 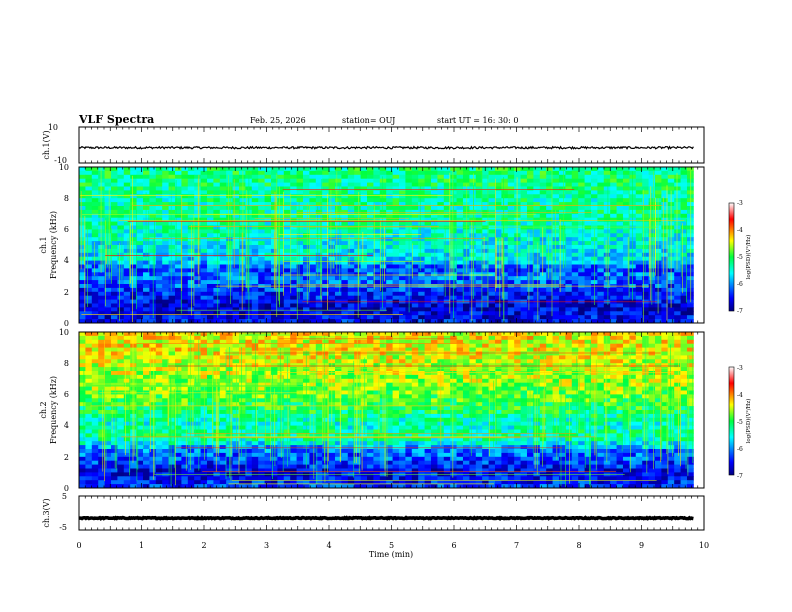 I want to click on ch1-ytick-4: 4, so click(x=66, y=260).